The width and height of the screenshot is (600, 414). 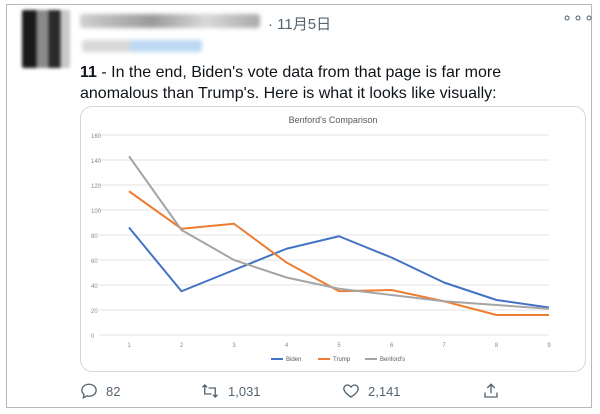 What do you see at coordinates (444, 346) in the screenshot?
I see `x-tick-label: 7` at bounding box center [444, 346].